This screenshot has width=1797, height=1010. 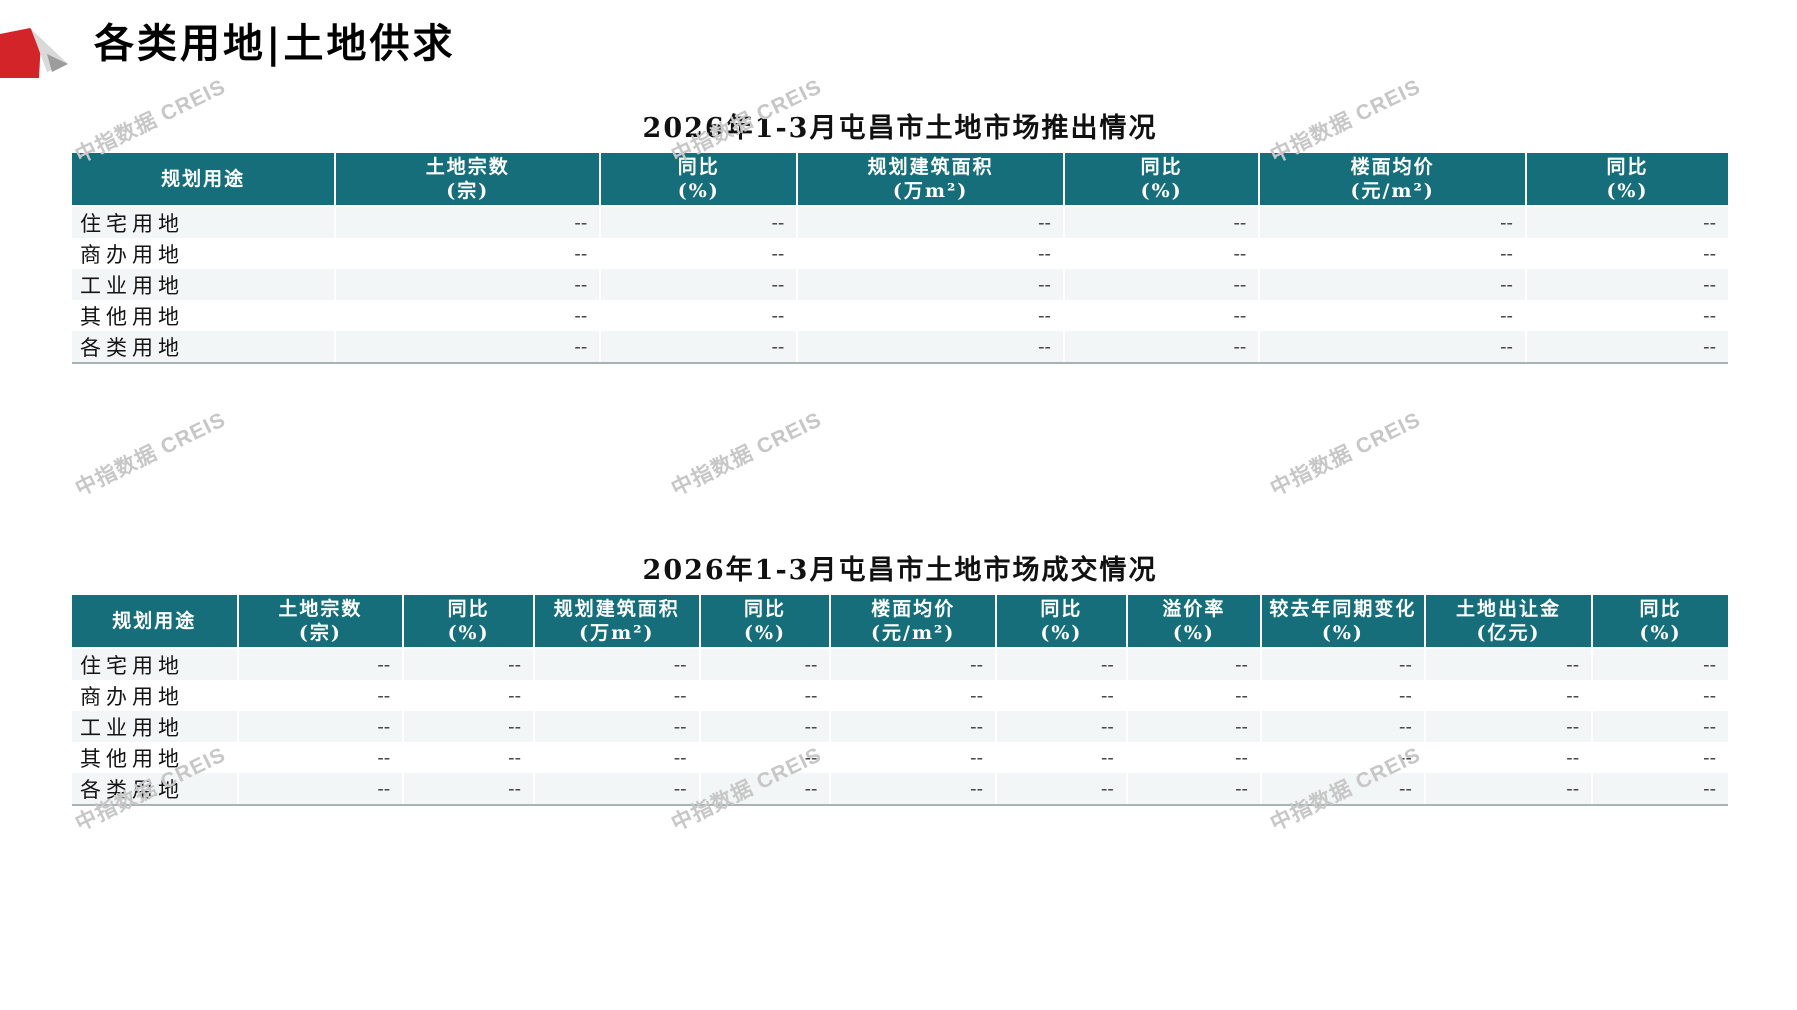 I want to click on table-row: 住宅用地 -- -- -- -- -- --, so click(x=900, y=222).